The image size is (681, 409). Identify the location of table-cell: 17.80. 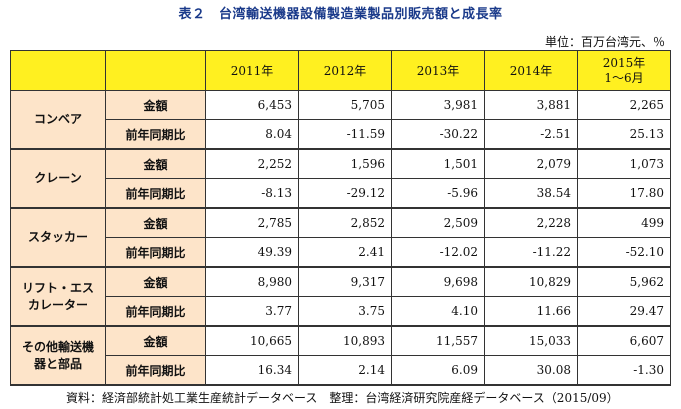
(624, 193).